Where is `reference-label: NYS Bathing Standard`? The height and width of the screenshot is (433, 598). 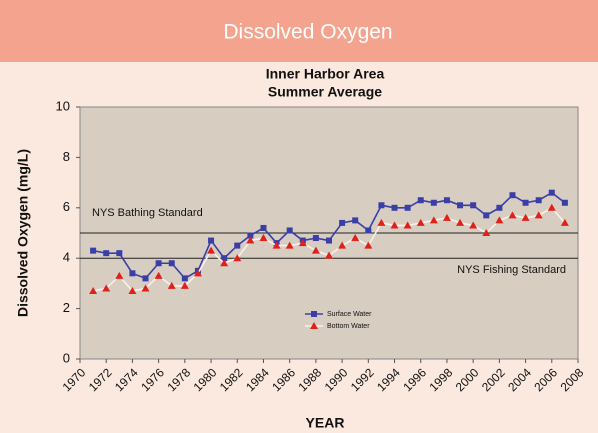 reference-label: NYS Bathing Standard is located at coordinates (147, 213).